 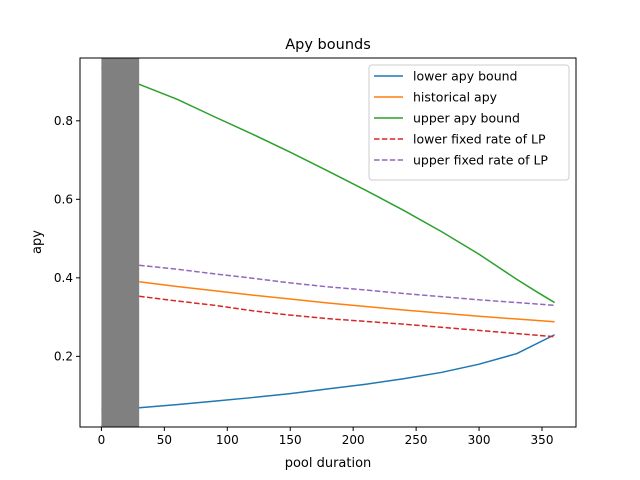 I want to click on legend-label-5: upper fixed rate of LP, so click(x=480, y=160).